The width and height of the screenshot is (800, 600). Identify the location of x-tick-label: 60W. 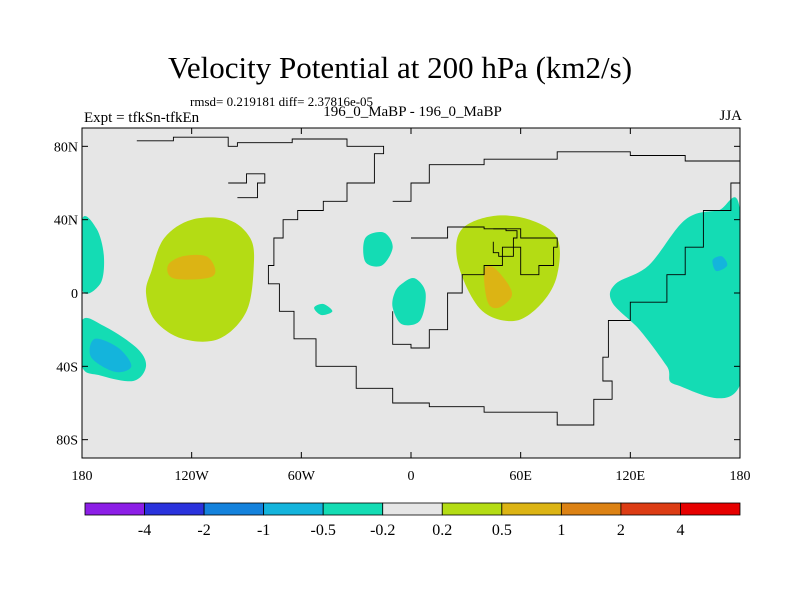
(302, 476).